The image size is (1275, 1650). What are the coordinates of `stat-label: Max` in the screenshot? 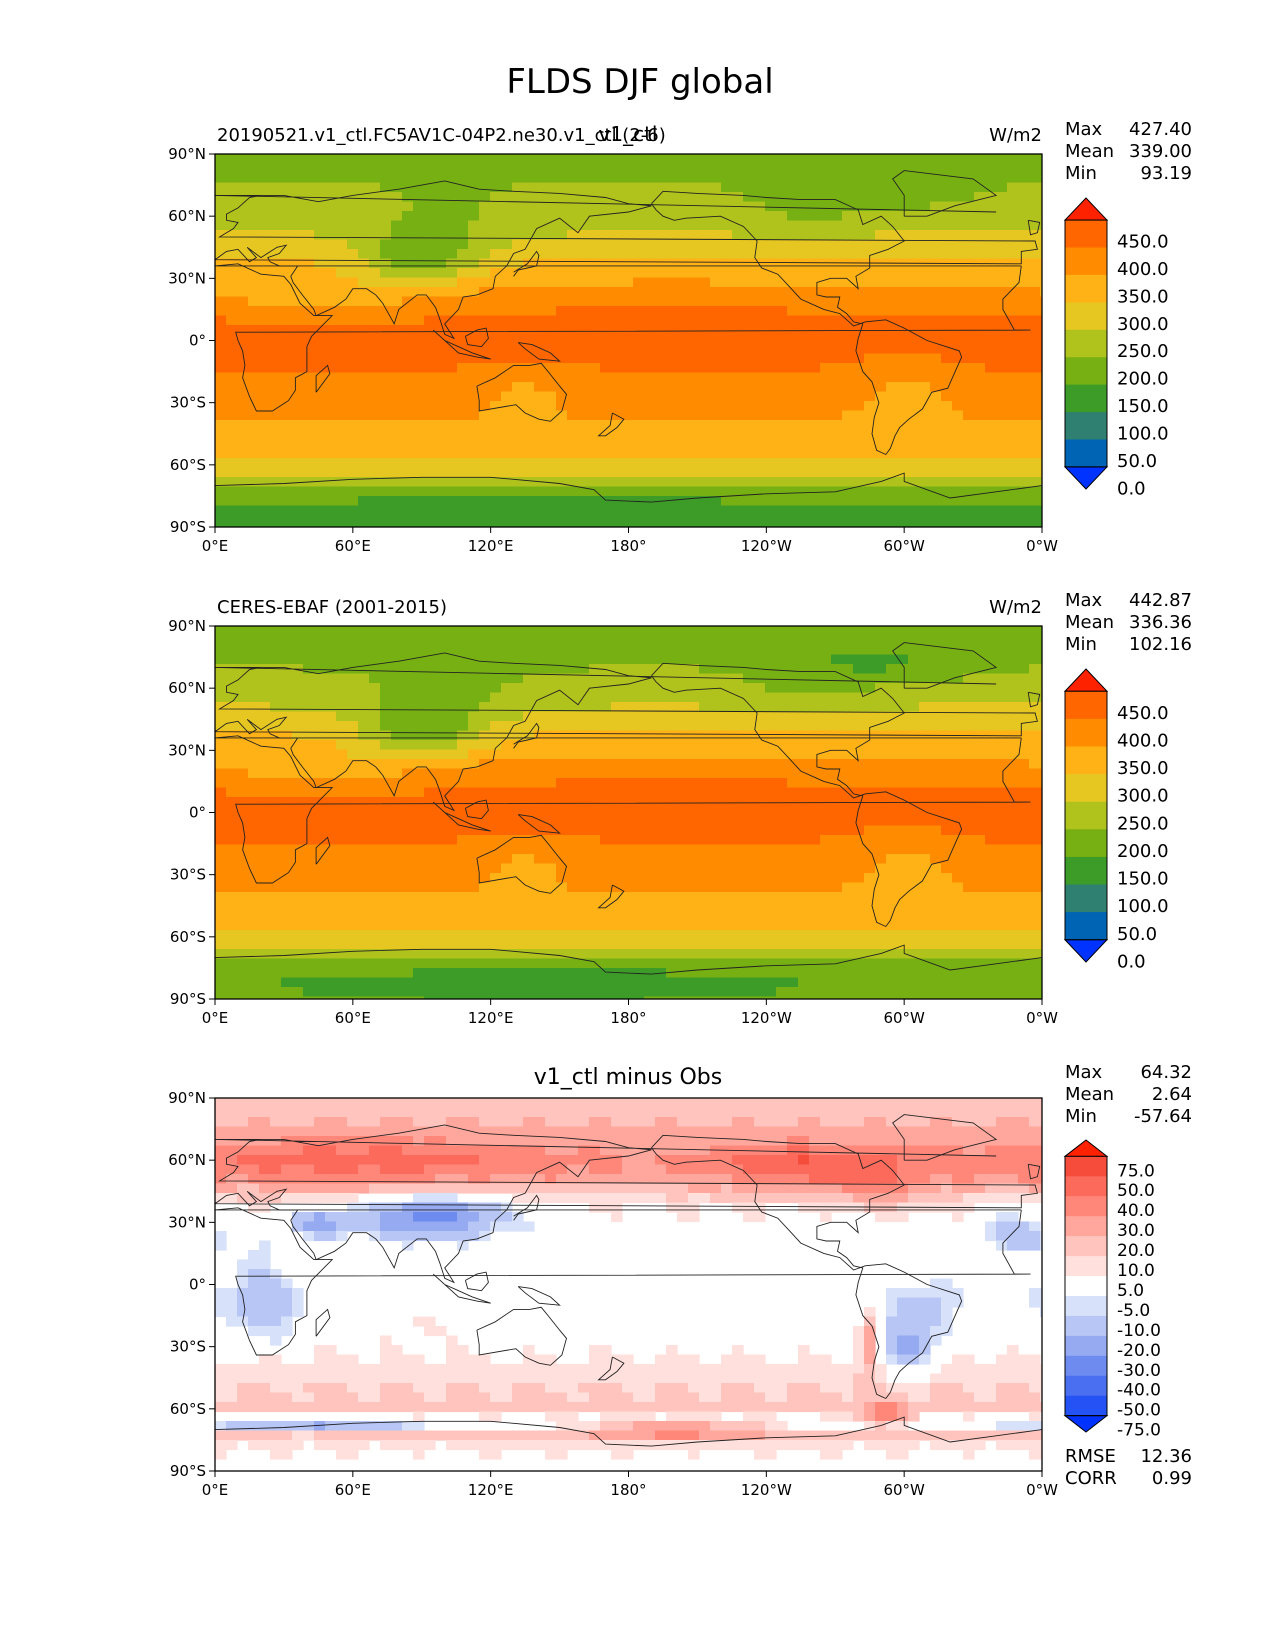 It's located at (1084, 129).